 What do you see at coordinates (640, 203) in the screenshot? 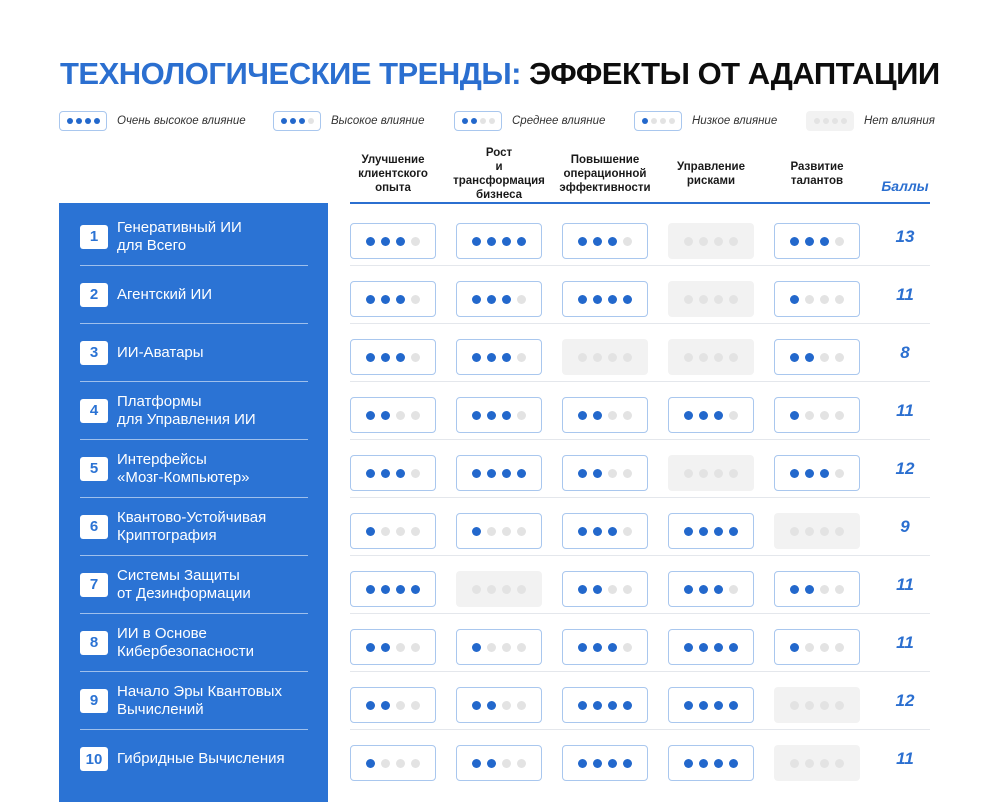
I see `header-divider` at bounding box center [640, 203].